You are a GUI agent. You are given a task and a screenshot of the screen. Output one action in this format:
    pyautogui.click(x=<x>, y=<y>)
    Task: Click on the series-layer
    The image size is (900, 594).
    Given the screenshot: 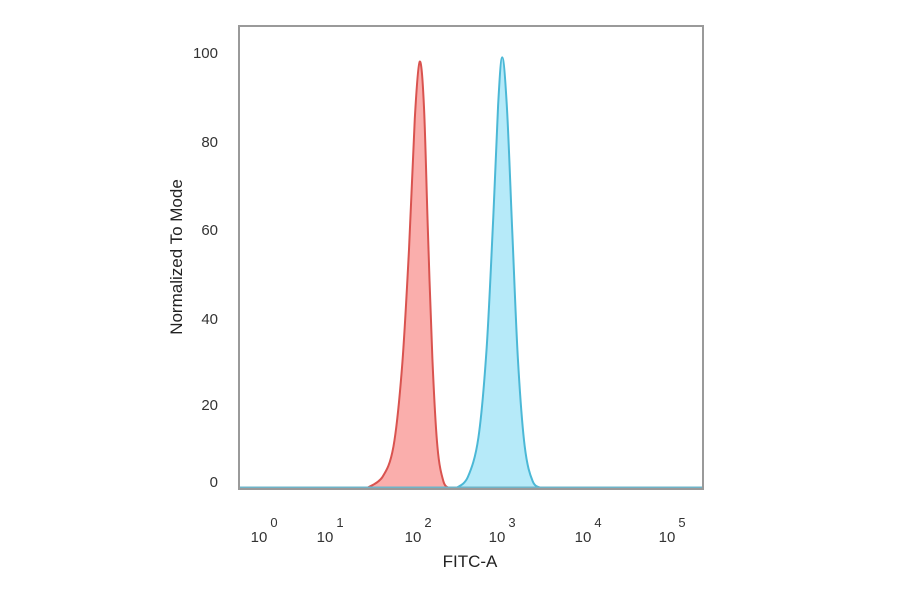 What is the action you would take?
    pyautogui.click(x=454, y=272)
    